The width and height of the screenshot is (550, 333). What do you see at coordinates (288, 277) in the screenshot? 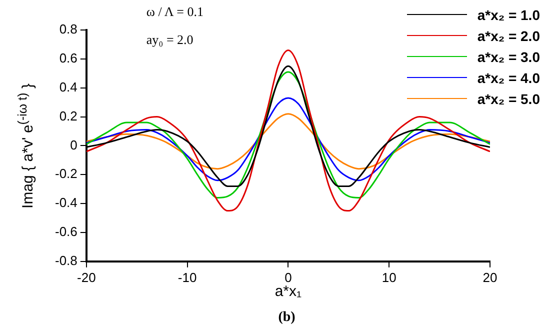
I see `x-tick-label: 0` at bounding box center [288, 277].